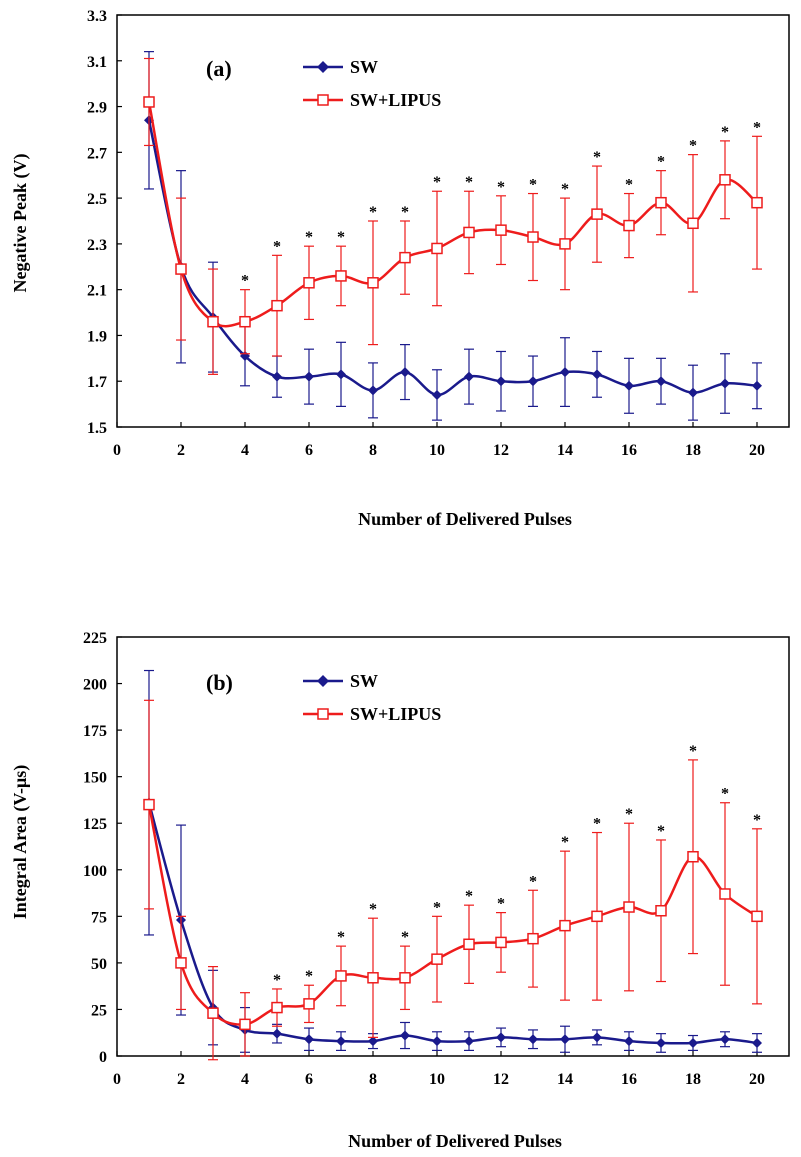 This screenshot has width=801, height=1157. Describe the element at coordinates (219, 68) in the screenshot. I see `chart-a-panel-label: (a)` at that location.